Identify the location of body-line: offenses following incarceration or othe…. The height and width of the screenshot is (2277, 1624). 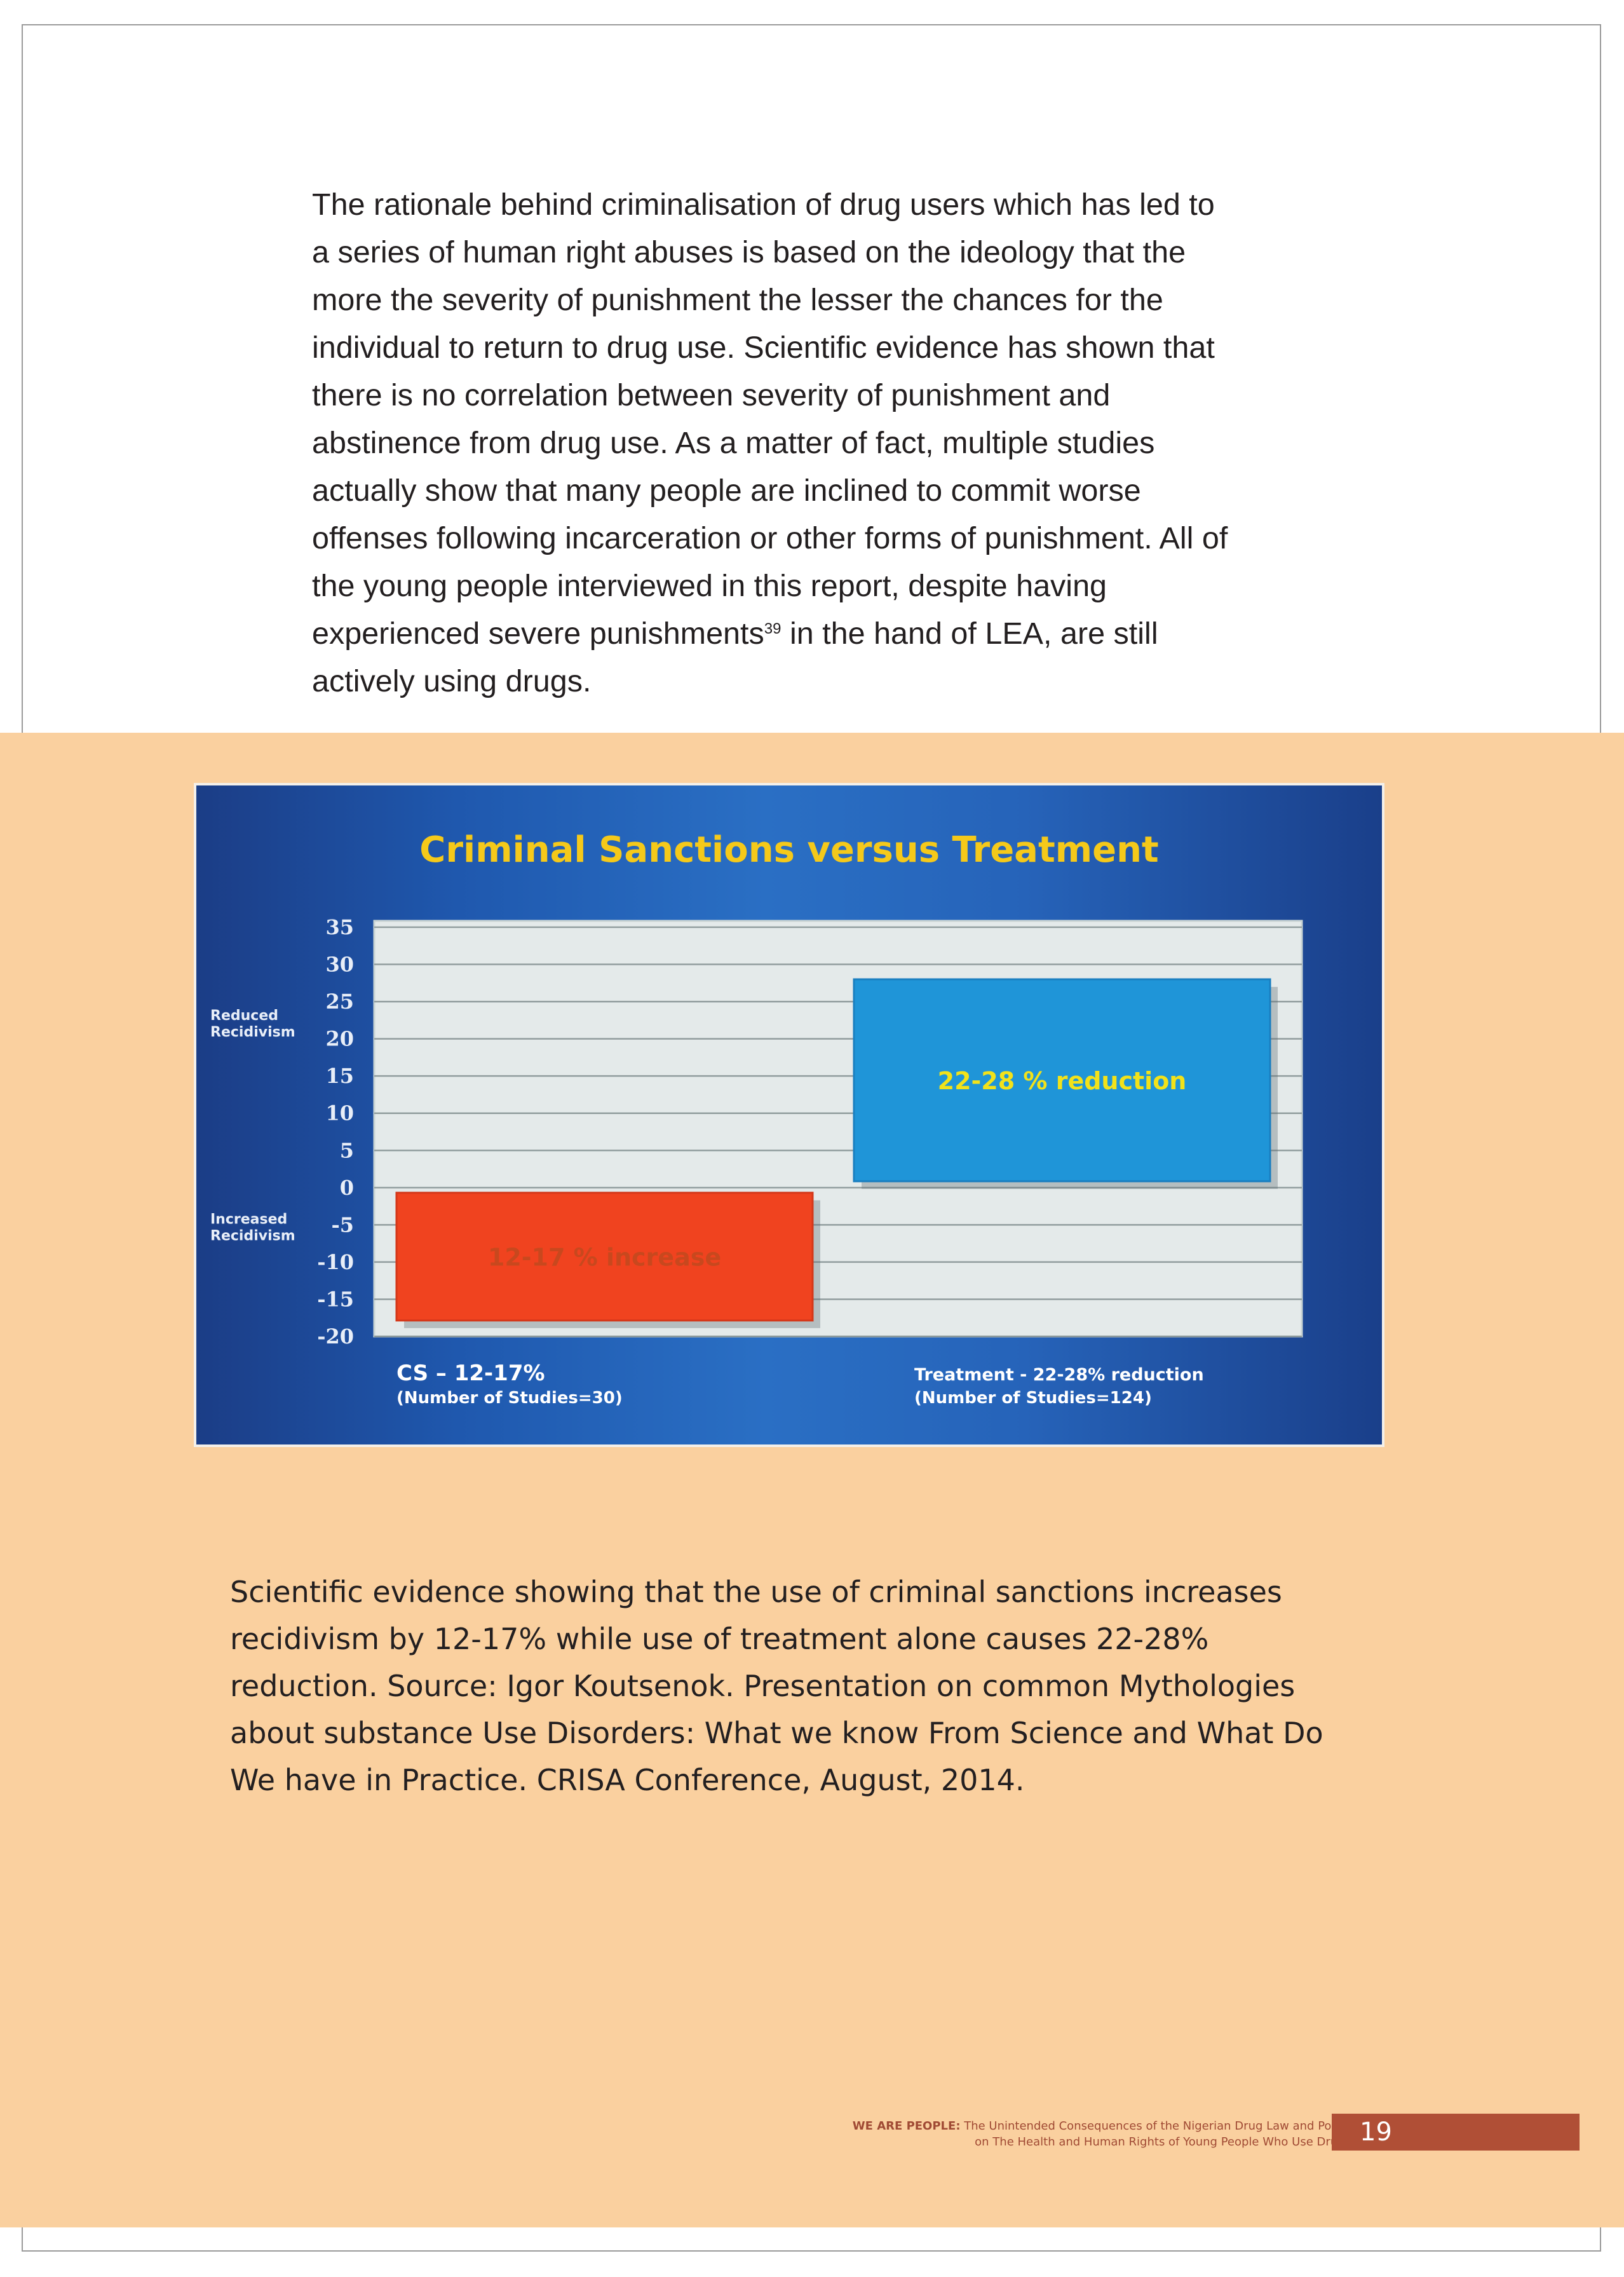
(770, 538).